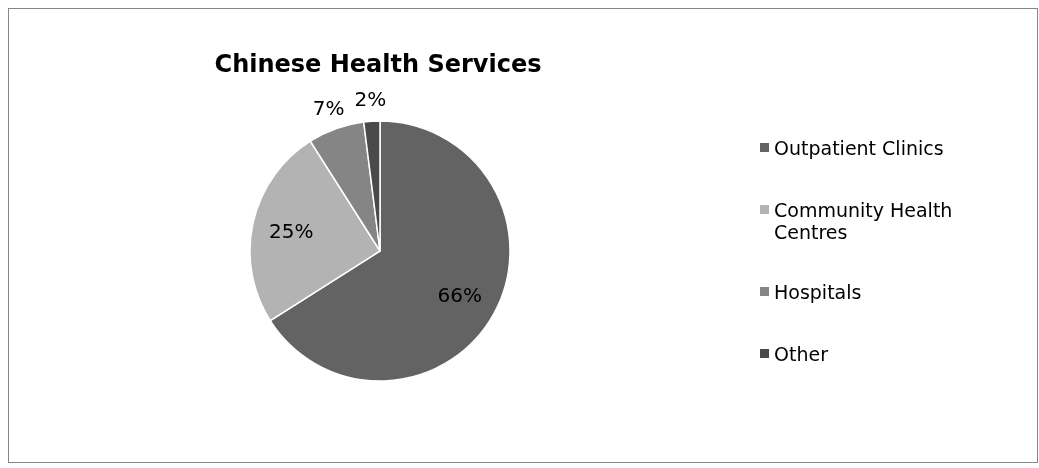 This screenshot has height=468, width=1039. I want to click on data-label: 2%, so click(370, 99).